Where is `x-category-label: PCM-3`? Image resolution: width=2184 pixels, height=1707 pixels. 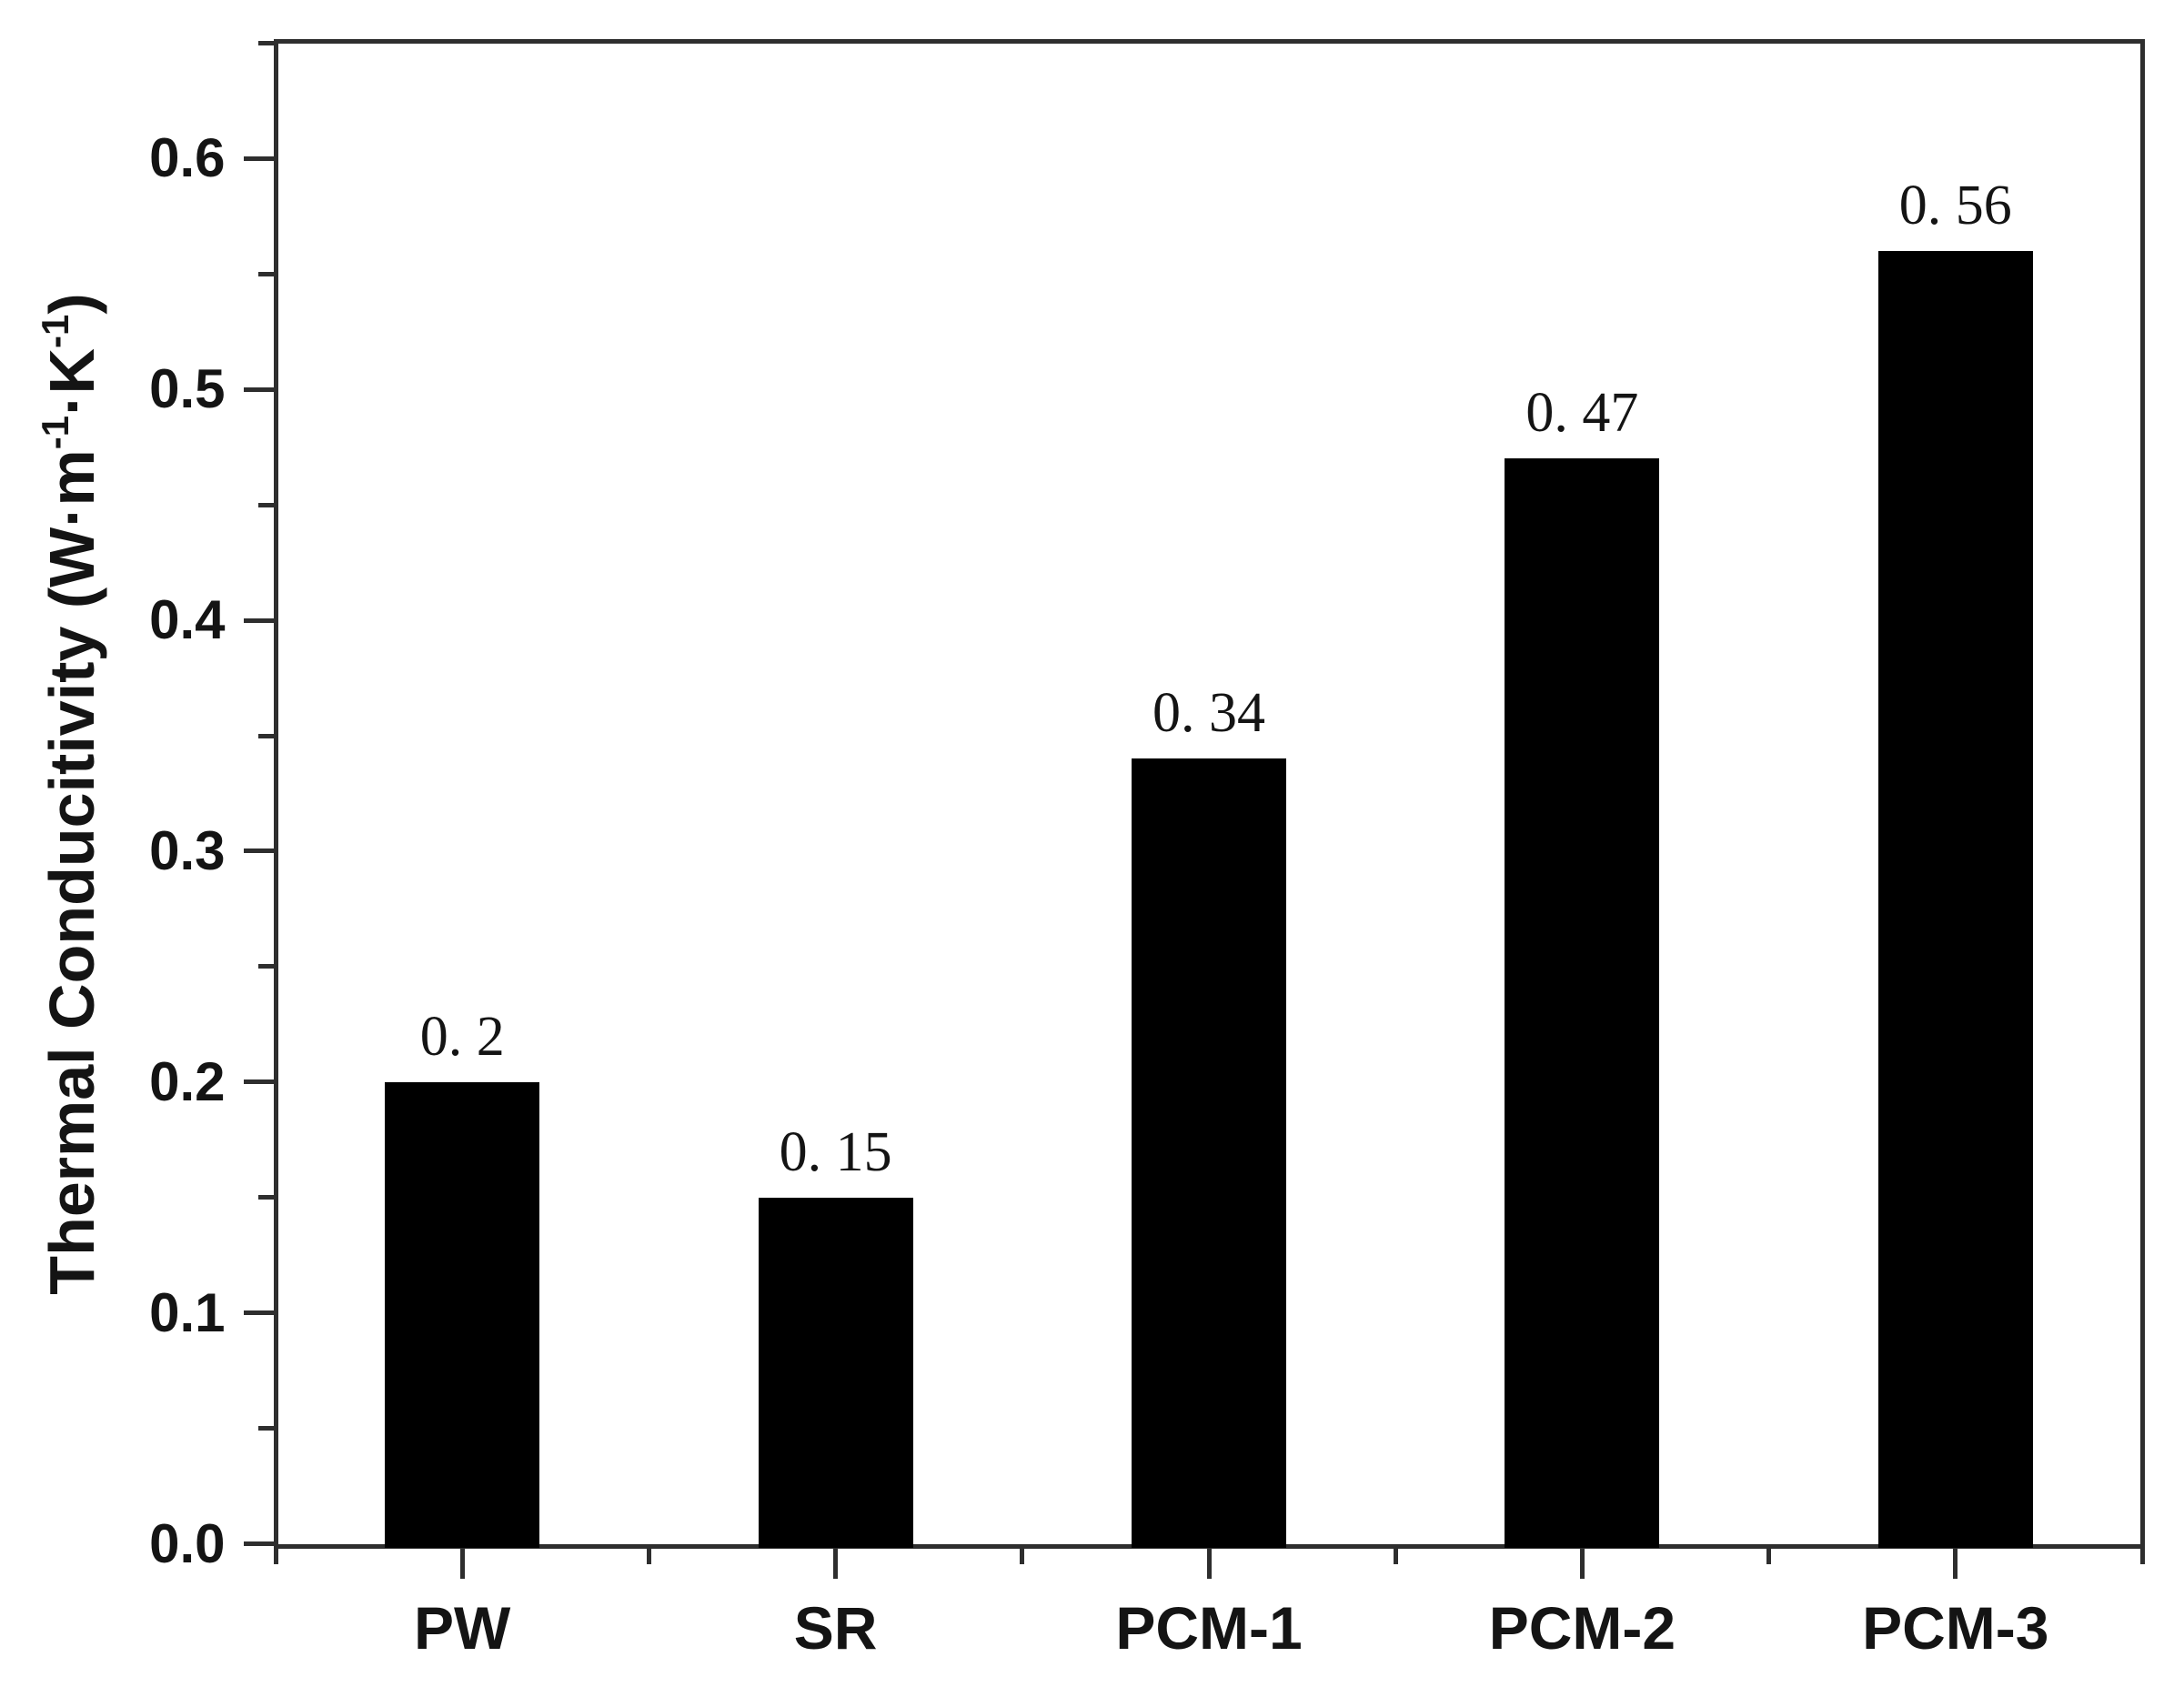 x-category-label: PCM-3 is located at coordinates (1955, 1628).